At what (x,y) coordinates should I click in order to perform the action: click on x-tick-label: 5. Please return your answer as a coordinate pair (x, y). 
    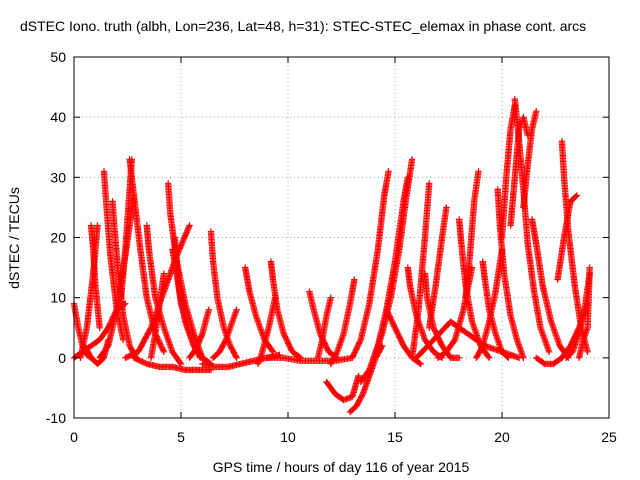
    Looking at the image, I should click on (181, 437).